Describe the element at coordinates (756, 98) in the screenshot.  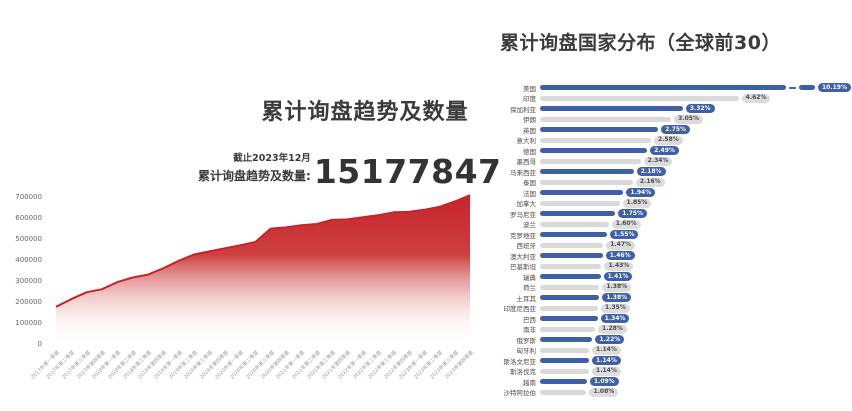
I see `country-value-badge: 4.62%` at that location.